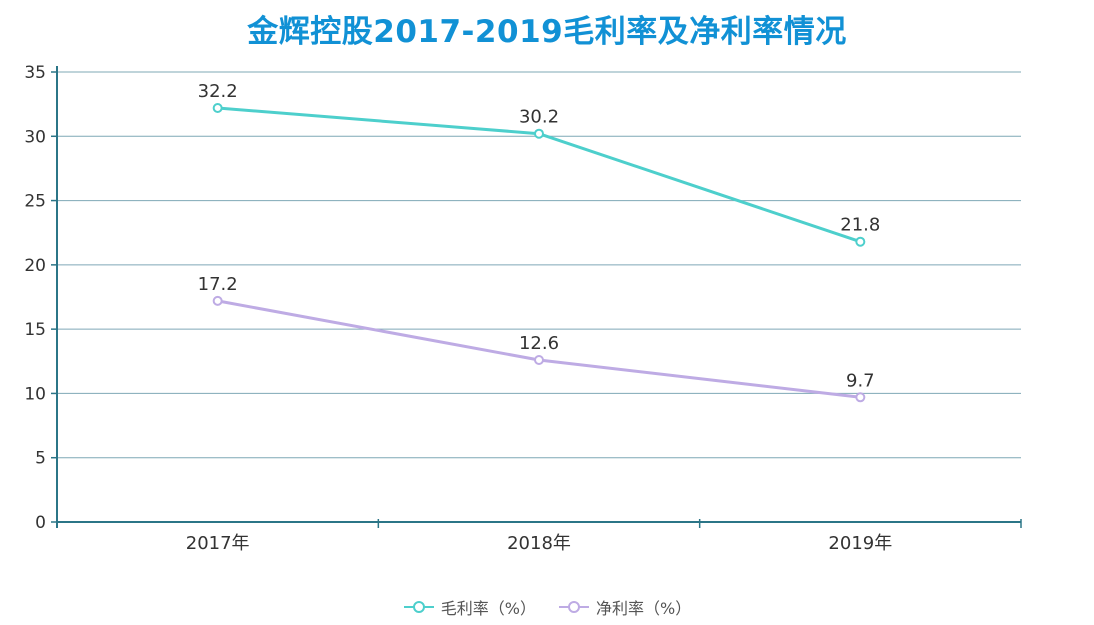  Describe the element at coordinates (644, 608) in the screenshot. I see `legend-item-label: 净利率（%）` at that location.